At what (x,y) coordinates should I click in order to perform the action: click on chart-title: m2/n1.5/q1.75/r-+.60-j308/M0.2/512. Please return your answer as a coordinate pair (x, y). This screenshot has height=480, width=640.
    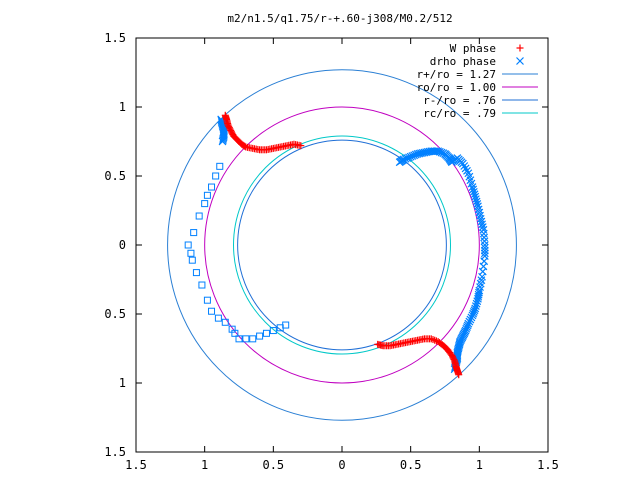
    Looking at the image, I should click on (339, 18).